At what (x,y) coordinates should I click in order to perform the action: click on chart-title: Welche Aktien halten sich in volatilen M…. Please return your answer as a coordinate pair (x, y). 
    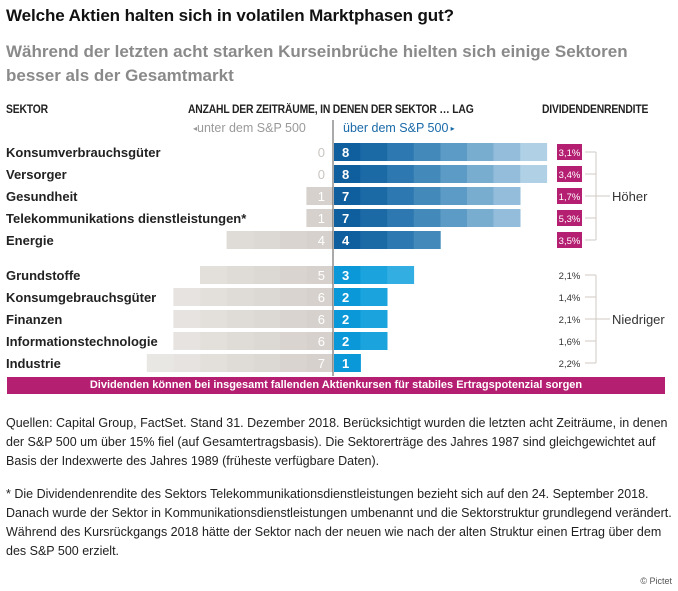
    Looking at the image, I should click on (230, 15).